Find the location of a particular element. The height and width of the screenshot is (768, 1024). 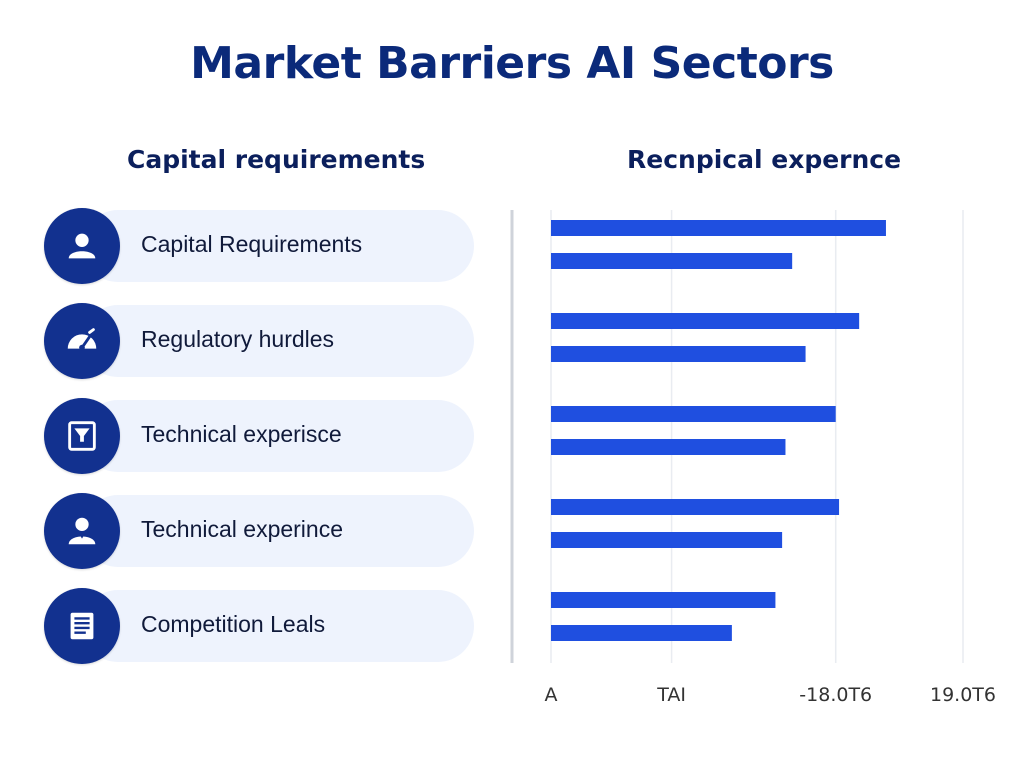

right-heading: Recnpical expernce is located at coordinates (764, 159).